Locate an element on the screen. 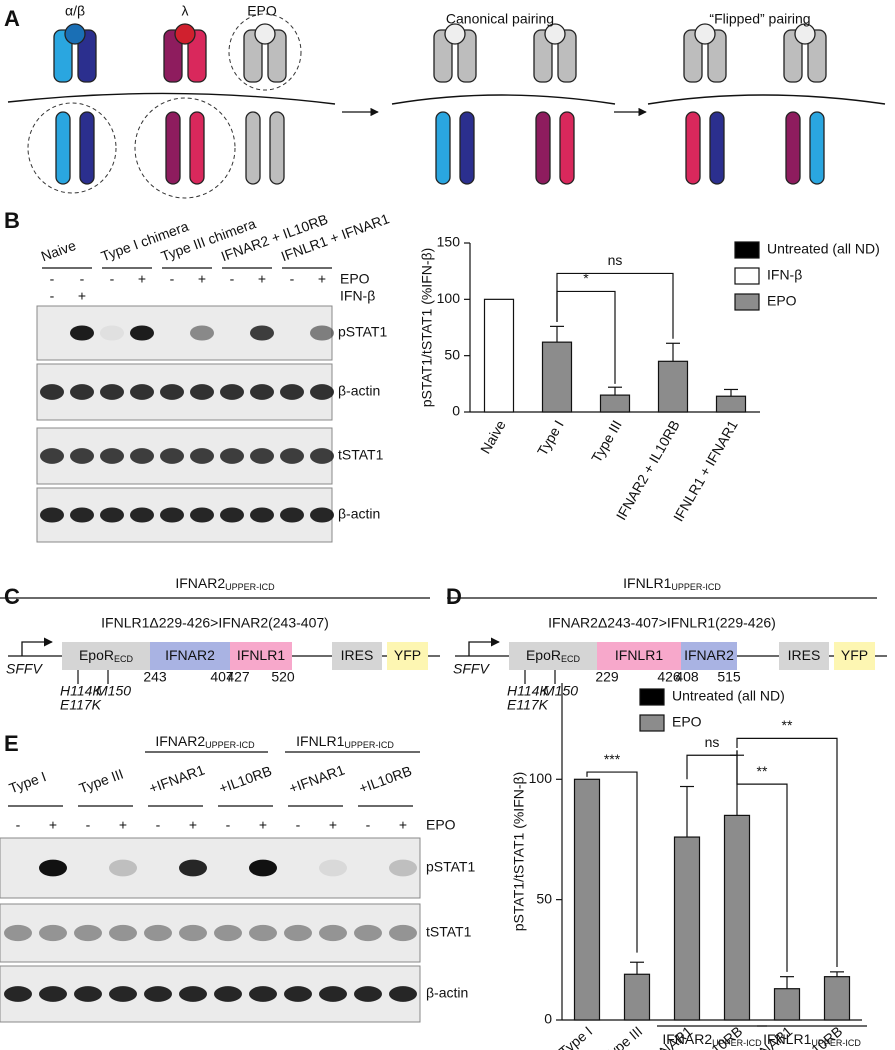  domain-label-main: IRES is located at coordinates (357, 655).